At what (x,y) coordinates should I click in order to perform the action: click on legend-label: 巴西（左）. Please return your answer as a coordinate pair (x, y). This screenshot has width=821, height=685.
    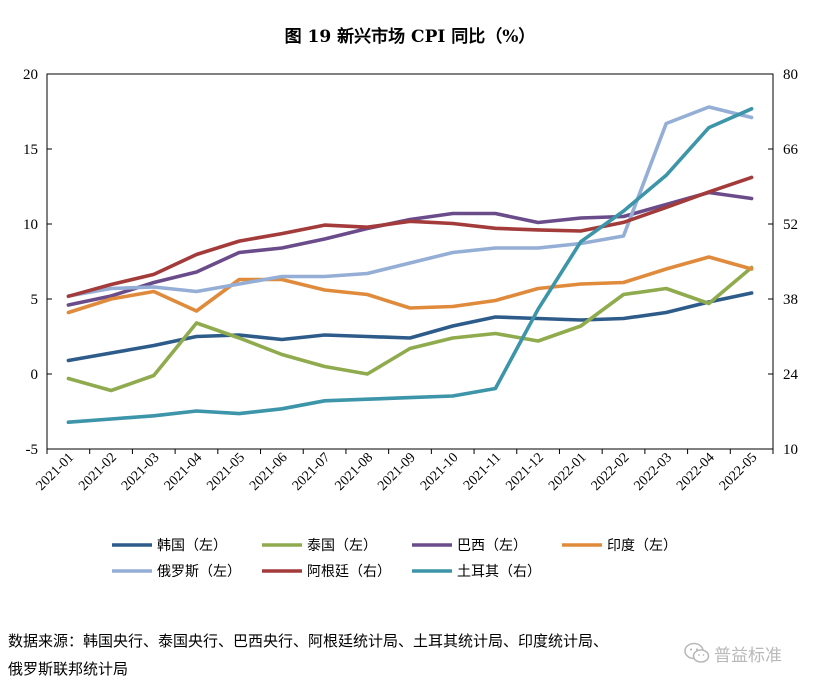
    Looking at the image, I should click on (492, 546).